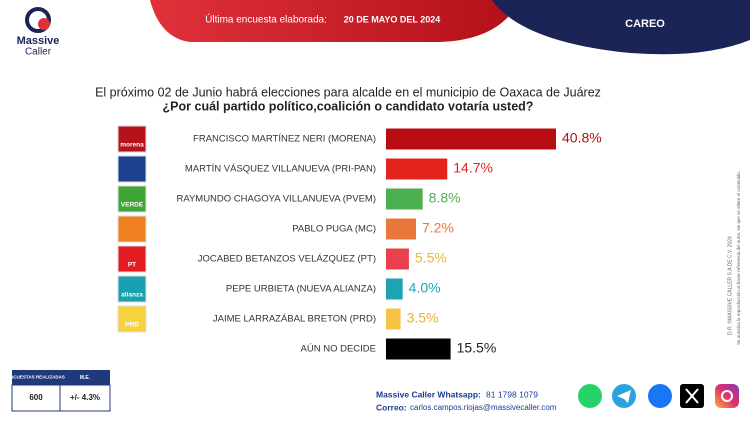 This screenshot has width=750, height=430. Describe the element at coordinates (624, 396) in the screenshot. I see `telegram-glyph` at that location.